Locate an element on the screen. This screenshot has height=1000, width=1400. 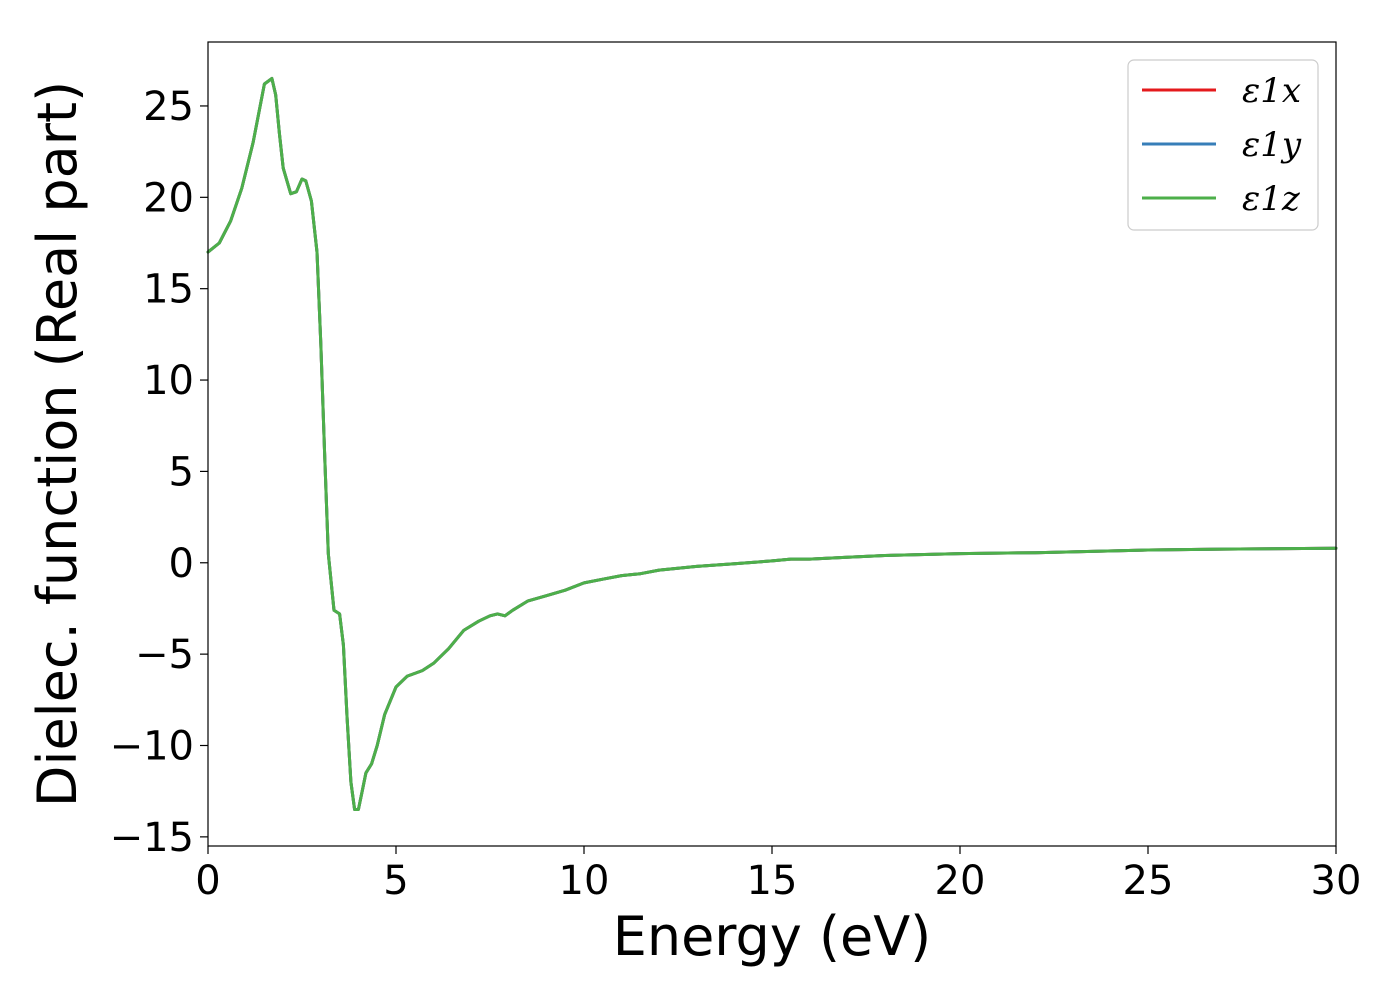
legend: ε1x ε1y ε1z is located at coordinates (1223, 145).